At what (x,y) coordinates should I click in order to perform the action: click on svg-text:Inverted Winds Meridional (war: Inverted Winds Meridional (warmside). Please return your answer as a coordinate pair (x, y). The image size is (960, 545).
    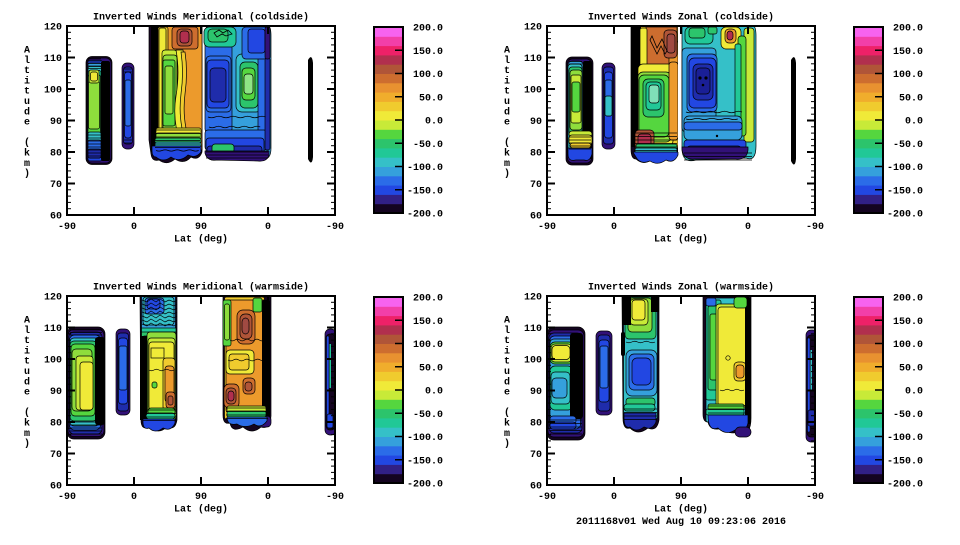
    Looking at the image, I should click on (201, 288).